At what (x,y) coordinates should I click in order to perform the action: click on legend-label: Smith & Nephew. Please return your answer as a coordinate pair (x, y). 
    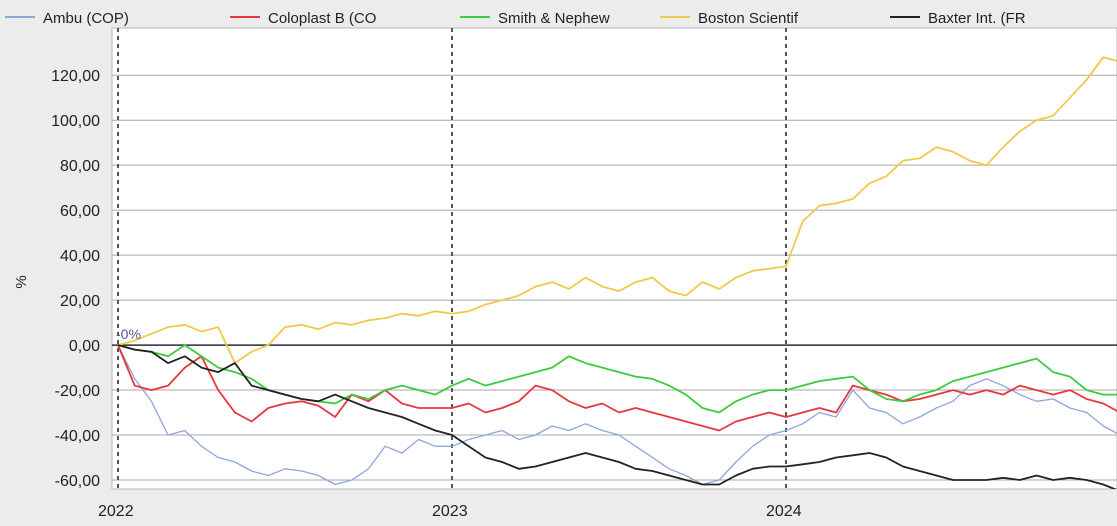
    Looking at the image, I should click on (554, 18).